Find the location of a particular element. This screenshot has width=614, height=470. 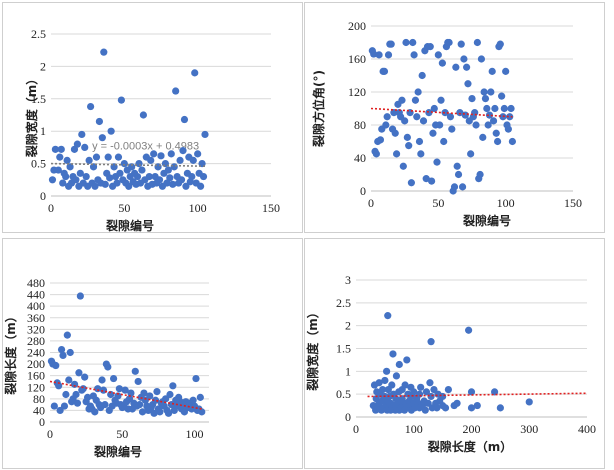

y-tick-label: 1.5 is located at coordinates (38, 99).